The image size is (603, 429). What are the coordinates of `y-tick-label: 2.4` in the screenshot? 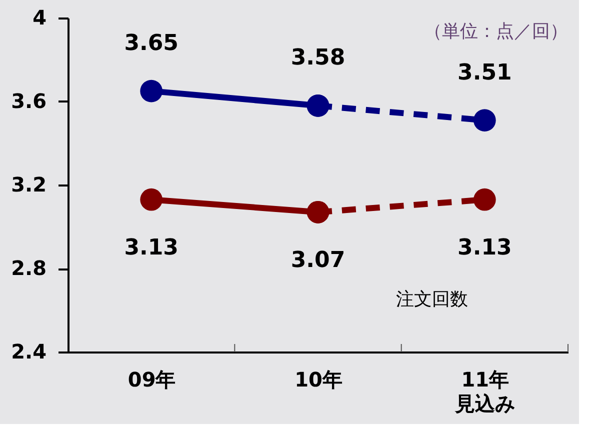 It's located at (28, 352).